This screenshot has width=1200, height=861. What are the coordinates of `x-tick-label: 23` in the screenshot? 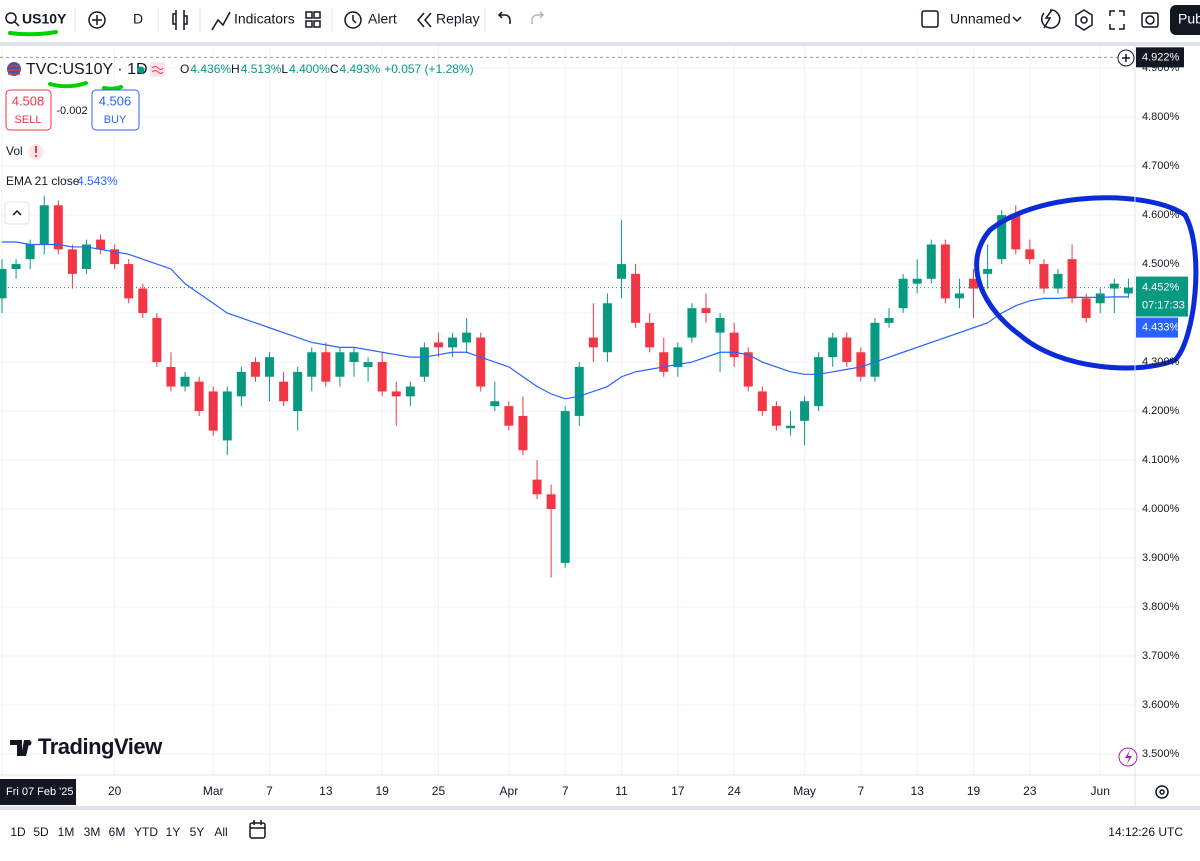 It's located at (1030, 791).